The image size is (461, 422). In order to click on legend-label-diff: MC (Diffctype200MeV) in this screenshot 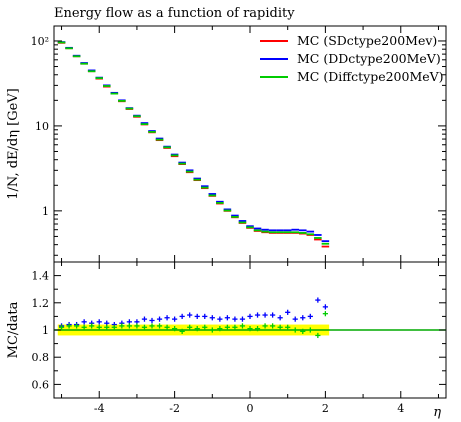, I will do `click(370, 76)`.